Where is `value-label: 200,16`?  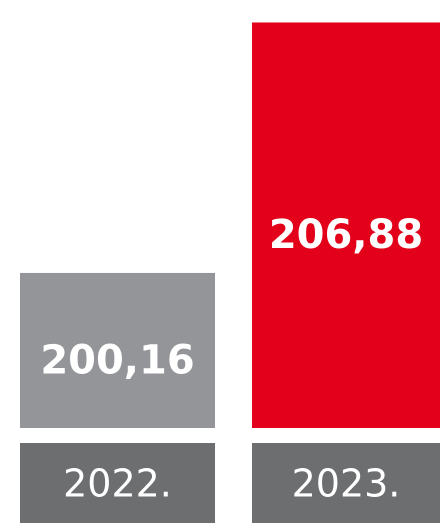 value-label: 200,16 is located at coordinates (117, 360).